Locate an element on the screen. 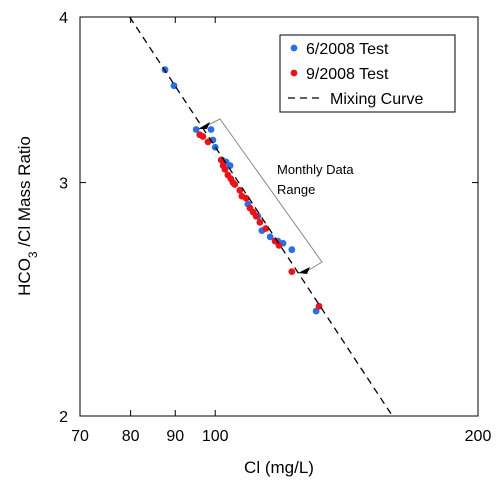 This screenshot has width=500, height=486. legend-label: Mixing Curve is located at coordinates (376, 99).